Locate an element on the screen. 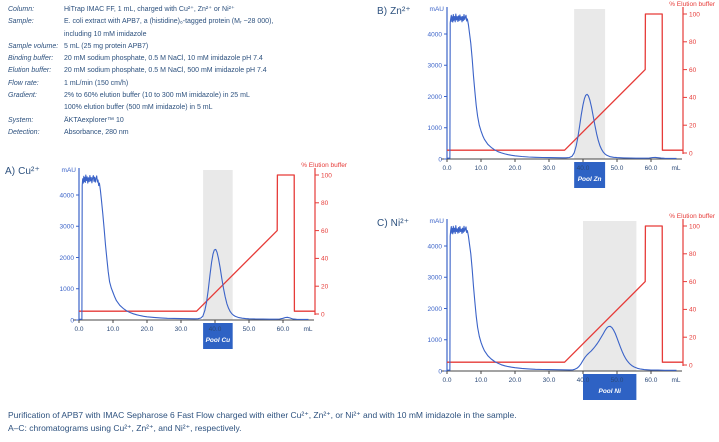  details-label: Detection: is located at coordinates (24, 132).